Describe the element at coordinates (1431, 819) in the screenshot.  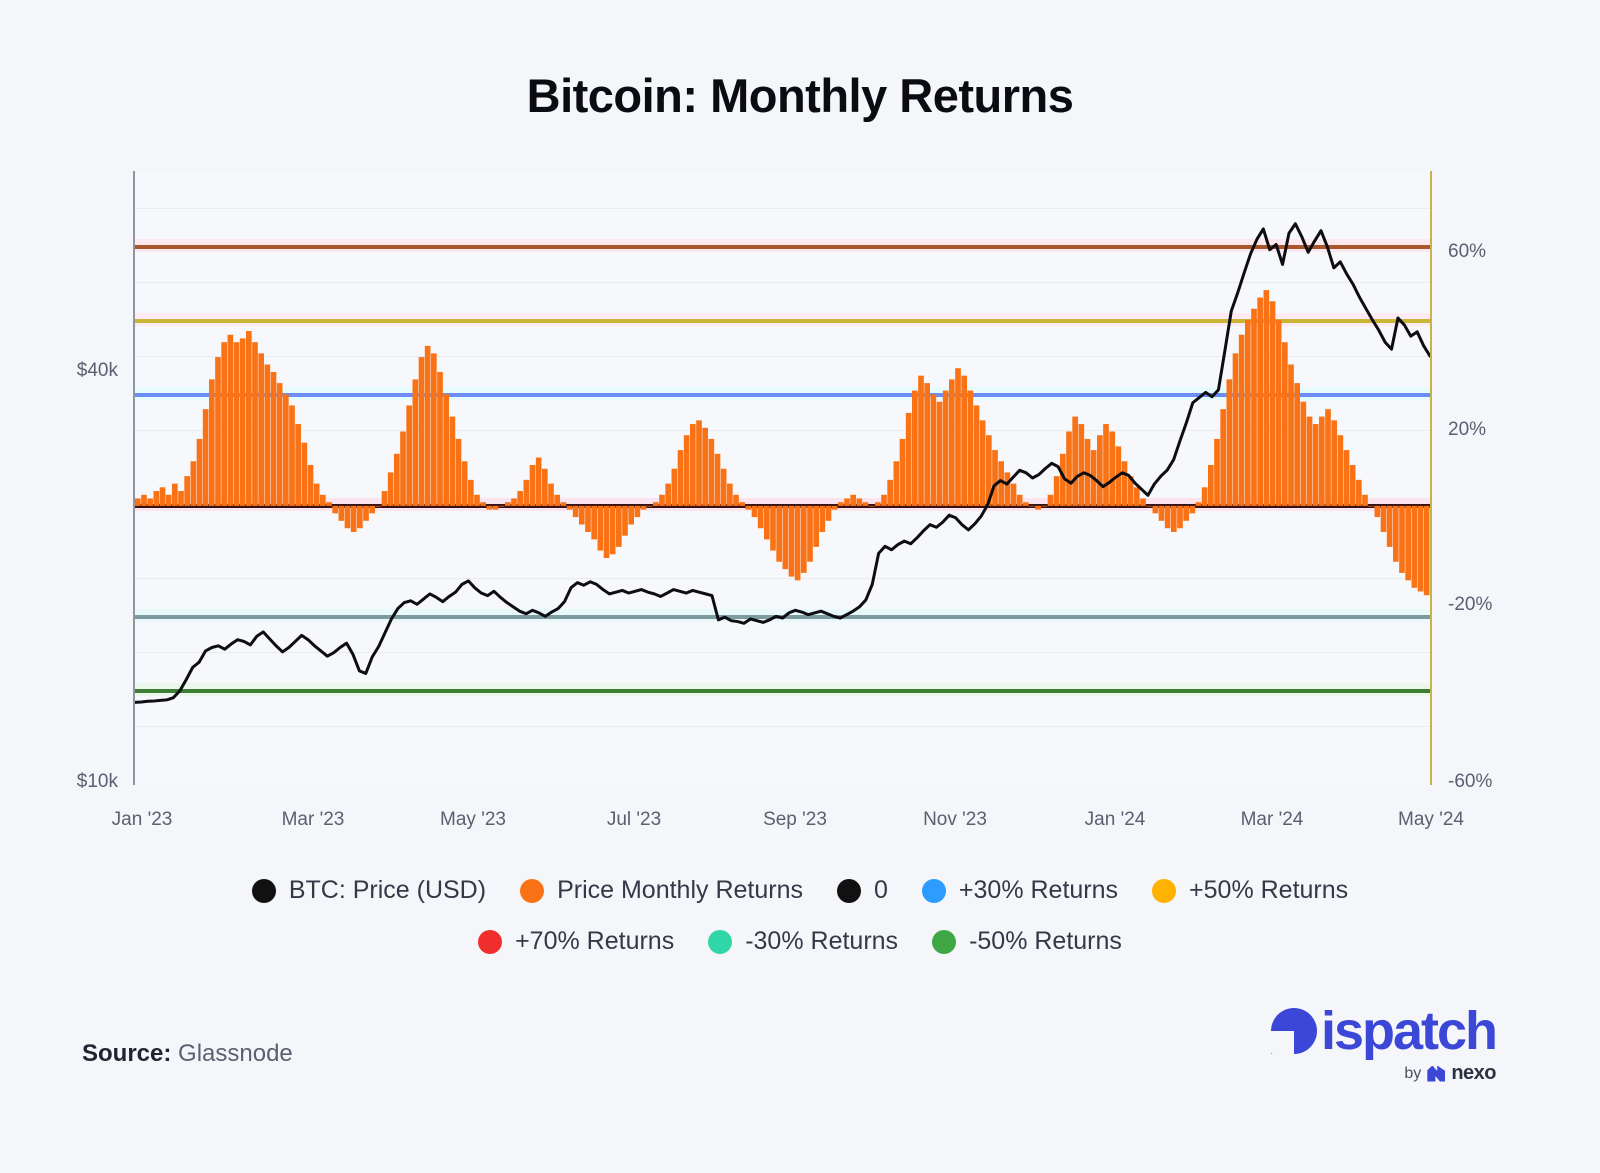
I see `x-tick-may-24: May '24` at that location.